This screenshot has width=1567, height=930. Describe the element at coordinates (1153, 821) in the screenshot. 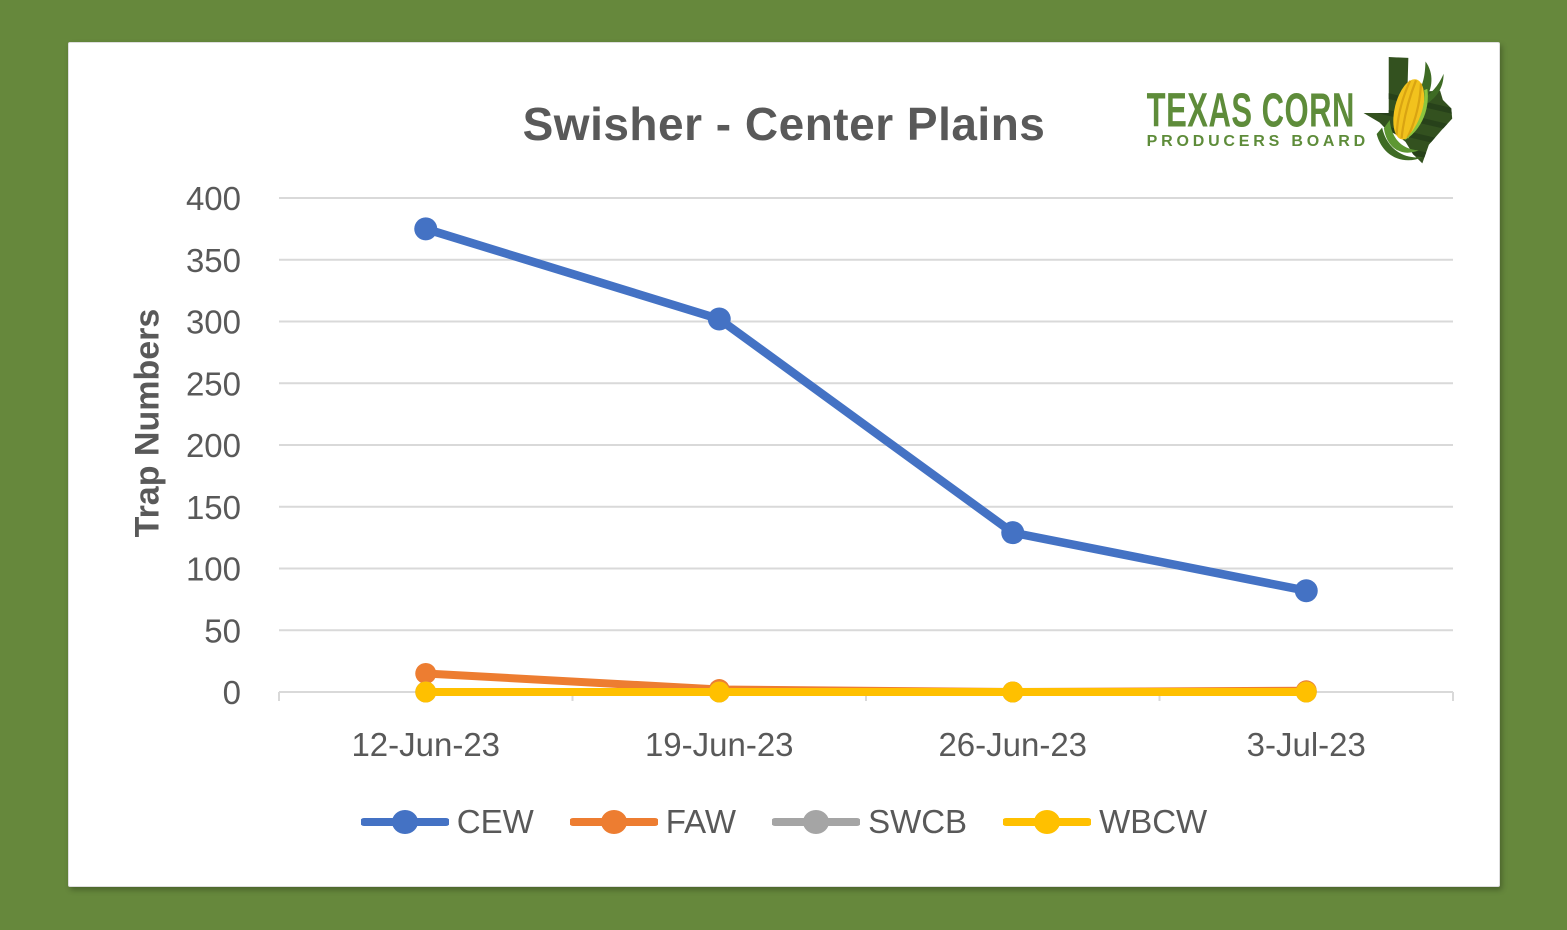

I see `legend-label-WBCW: WBCW` at that location.